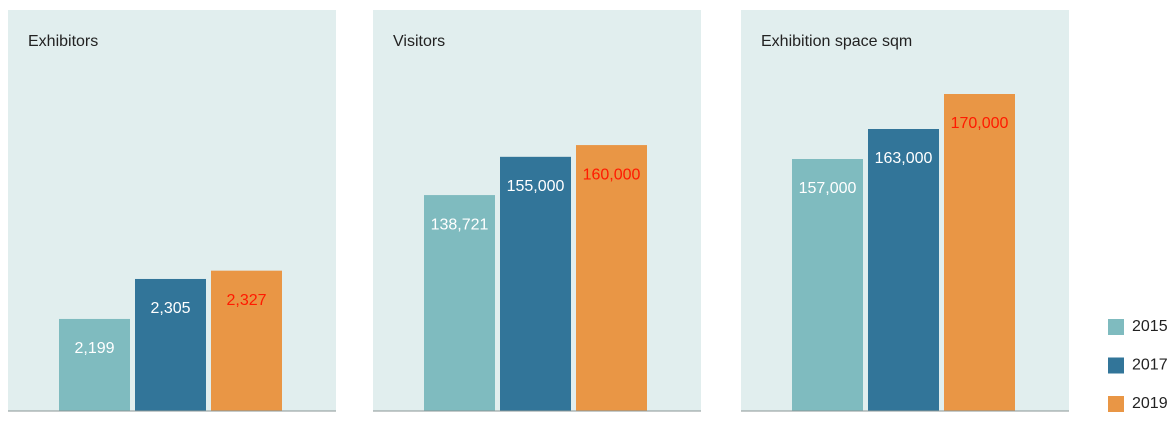 Image resolution: width=1169 pixels, height=423 pixels. I want to click on value-label: 163,000, so click(904, 158).